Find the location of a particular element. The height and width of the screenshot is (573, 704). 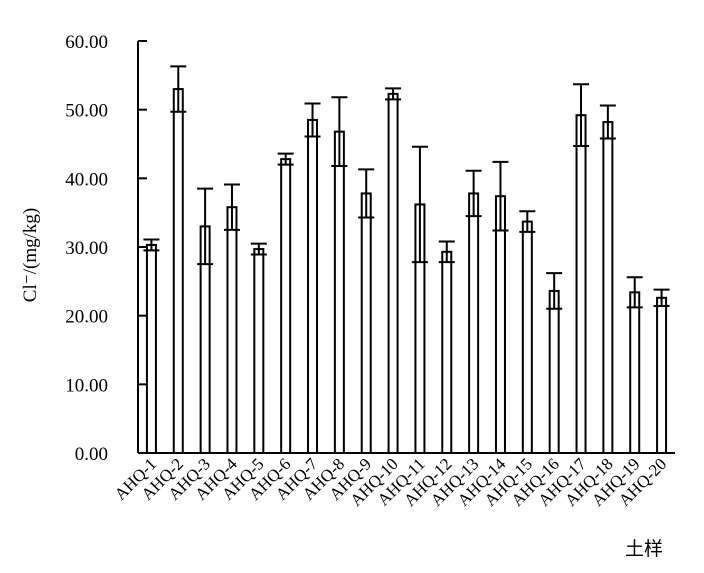

y-tick-label: 20.00 is located at coordinates (86, 317).